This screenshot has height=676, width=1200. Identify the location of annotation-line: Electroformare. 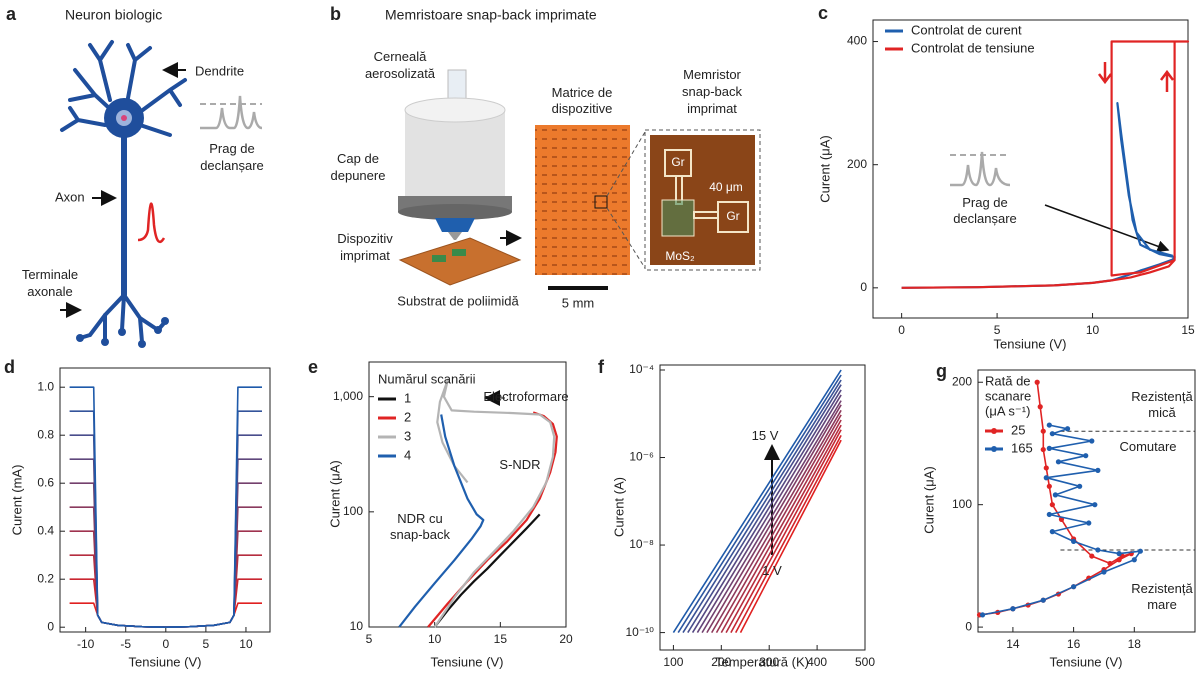
(525, 396).